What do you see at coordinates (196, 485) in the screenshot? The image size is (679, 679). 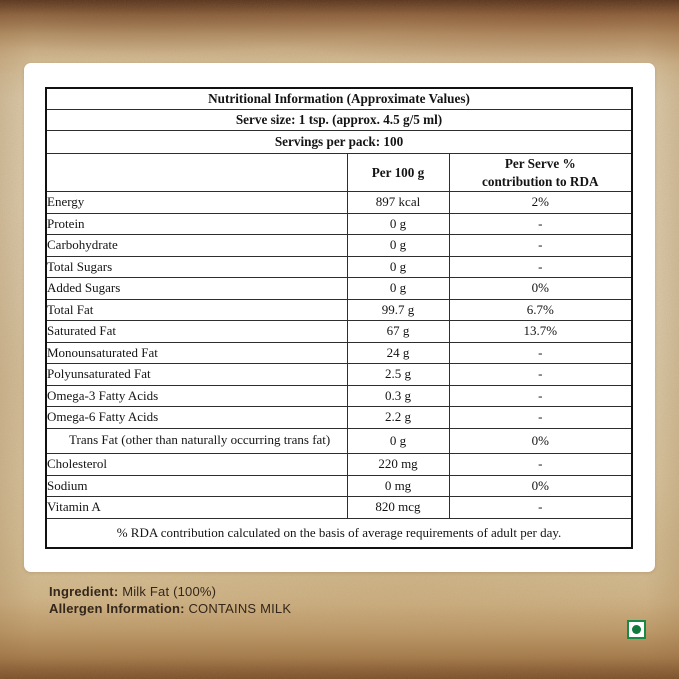 I see `nutrient-name: Sodium` at bounding box center [196, 485].